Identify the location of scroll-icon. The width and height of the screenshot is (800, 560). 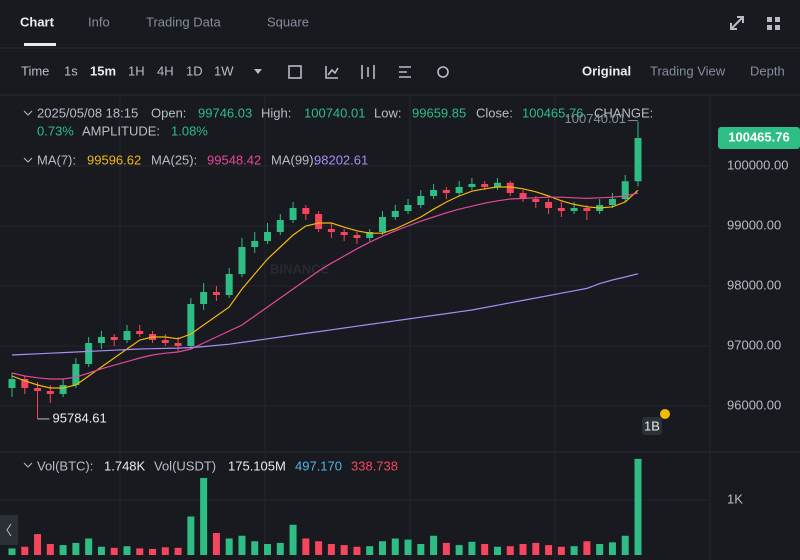
(9, 530).